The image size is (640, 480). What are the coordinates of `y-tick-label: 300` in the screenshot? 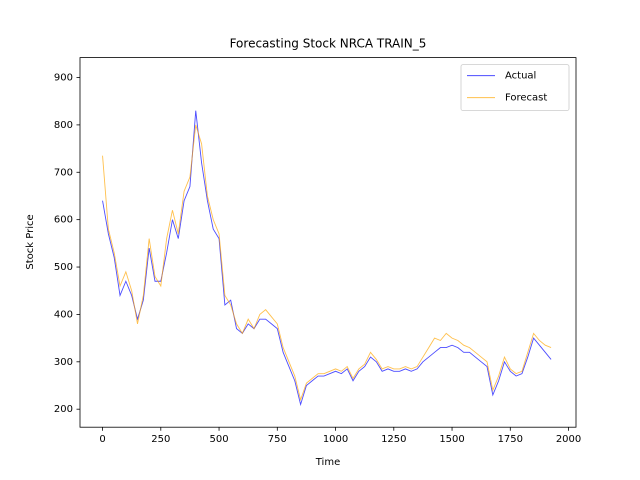 It's located at (63, 362).